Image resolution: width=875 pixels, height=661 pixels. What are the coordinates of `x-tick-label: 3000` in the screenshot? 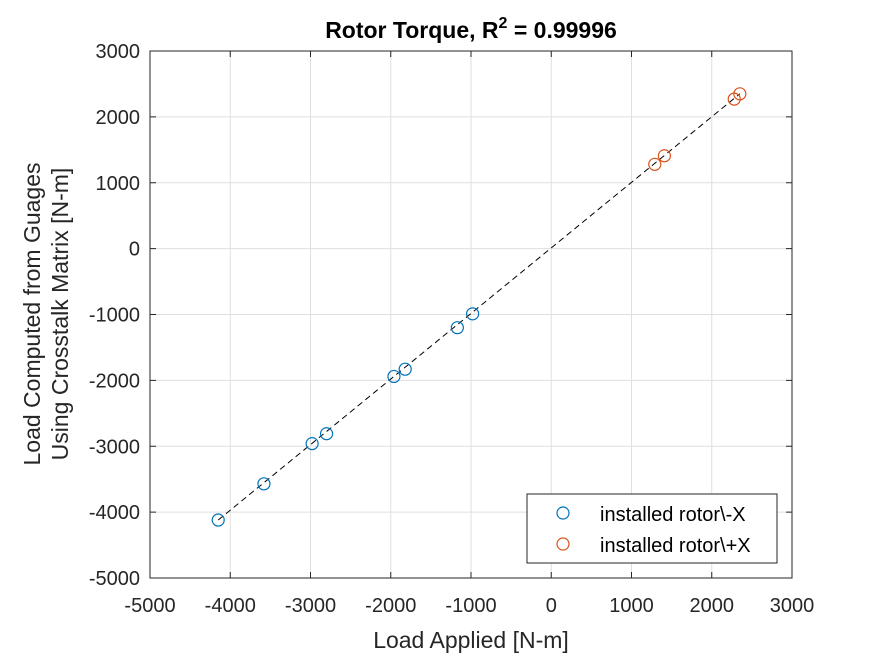 It's located at (792, 606).